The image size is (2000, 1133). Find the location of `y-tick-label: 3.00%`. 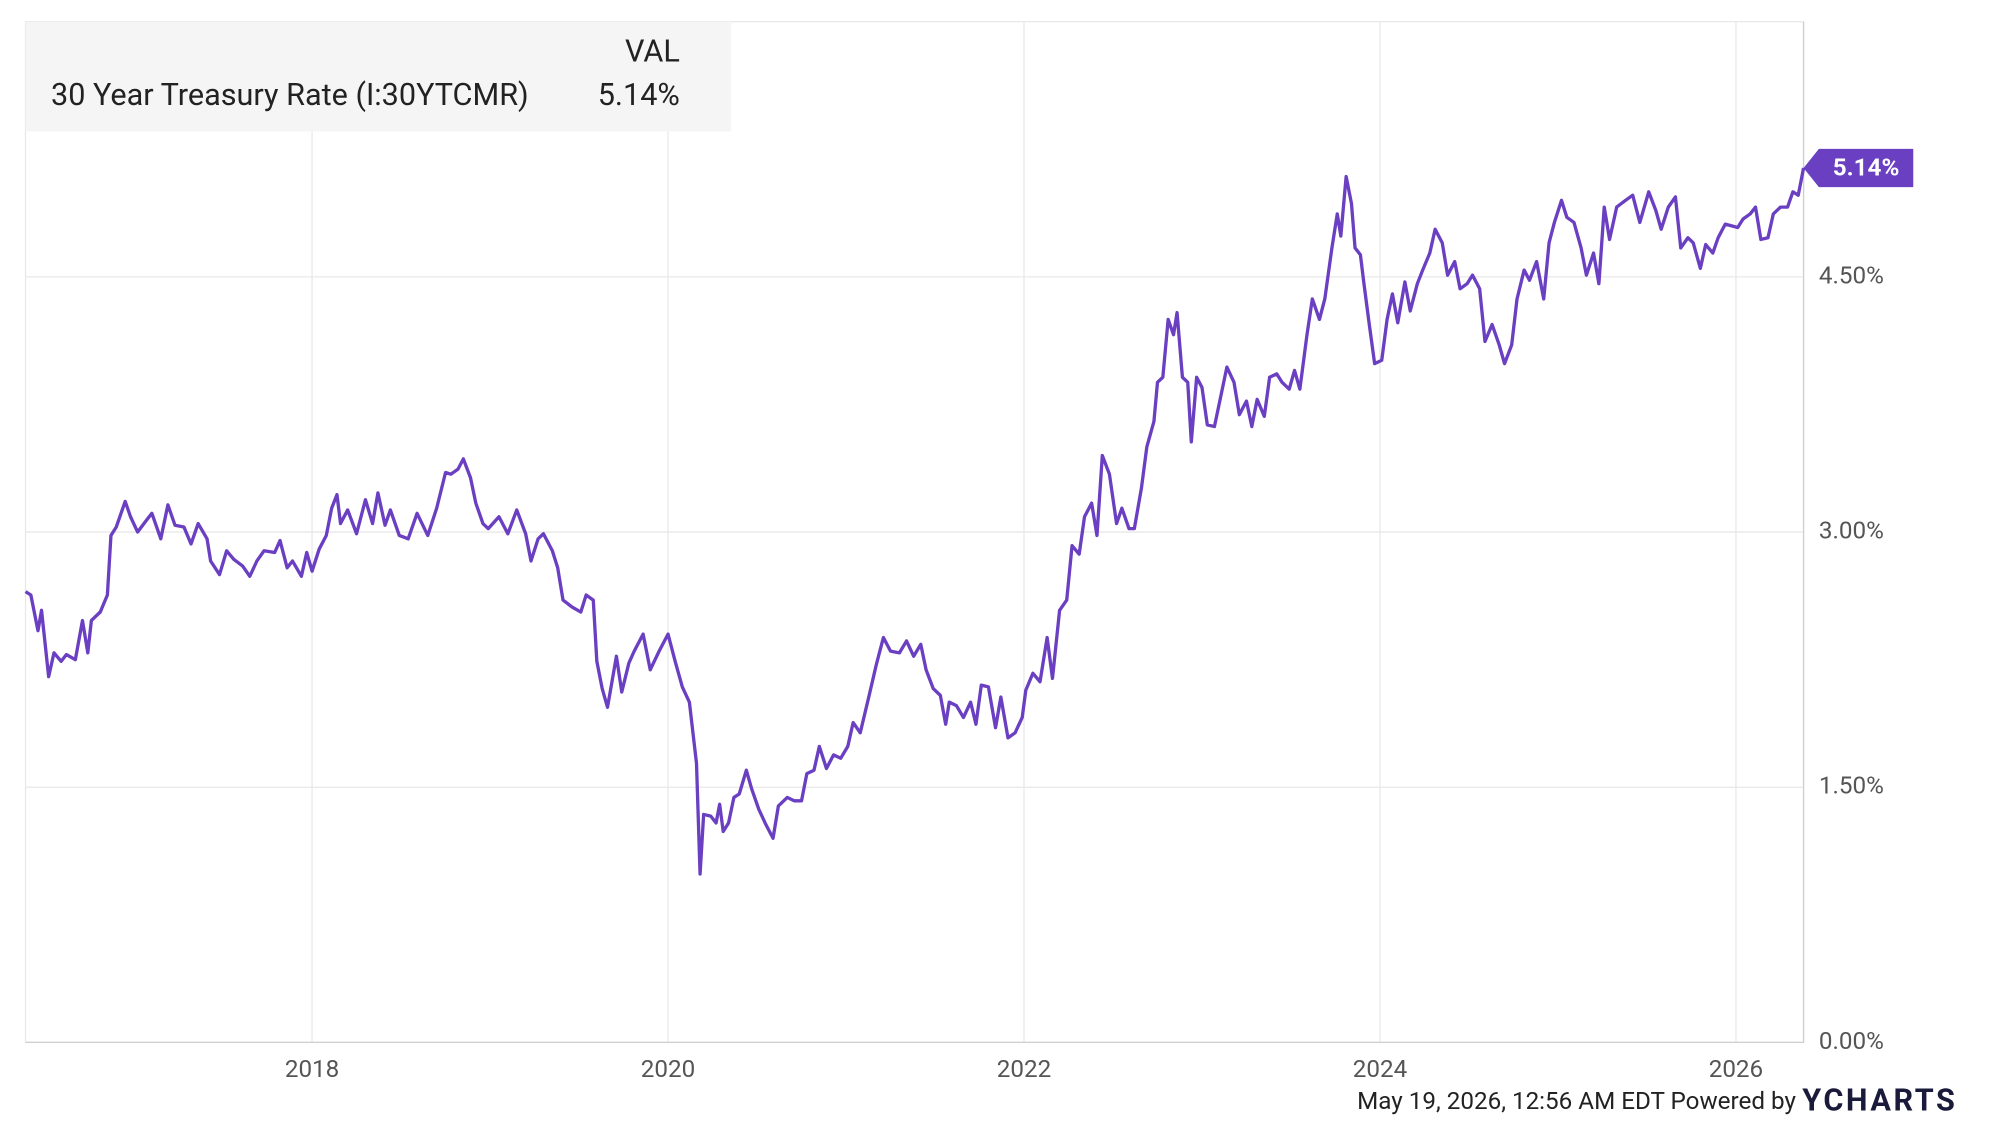

y-tick-label: 3.00% is located at coordinates (1851, 530).